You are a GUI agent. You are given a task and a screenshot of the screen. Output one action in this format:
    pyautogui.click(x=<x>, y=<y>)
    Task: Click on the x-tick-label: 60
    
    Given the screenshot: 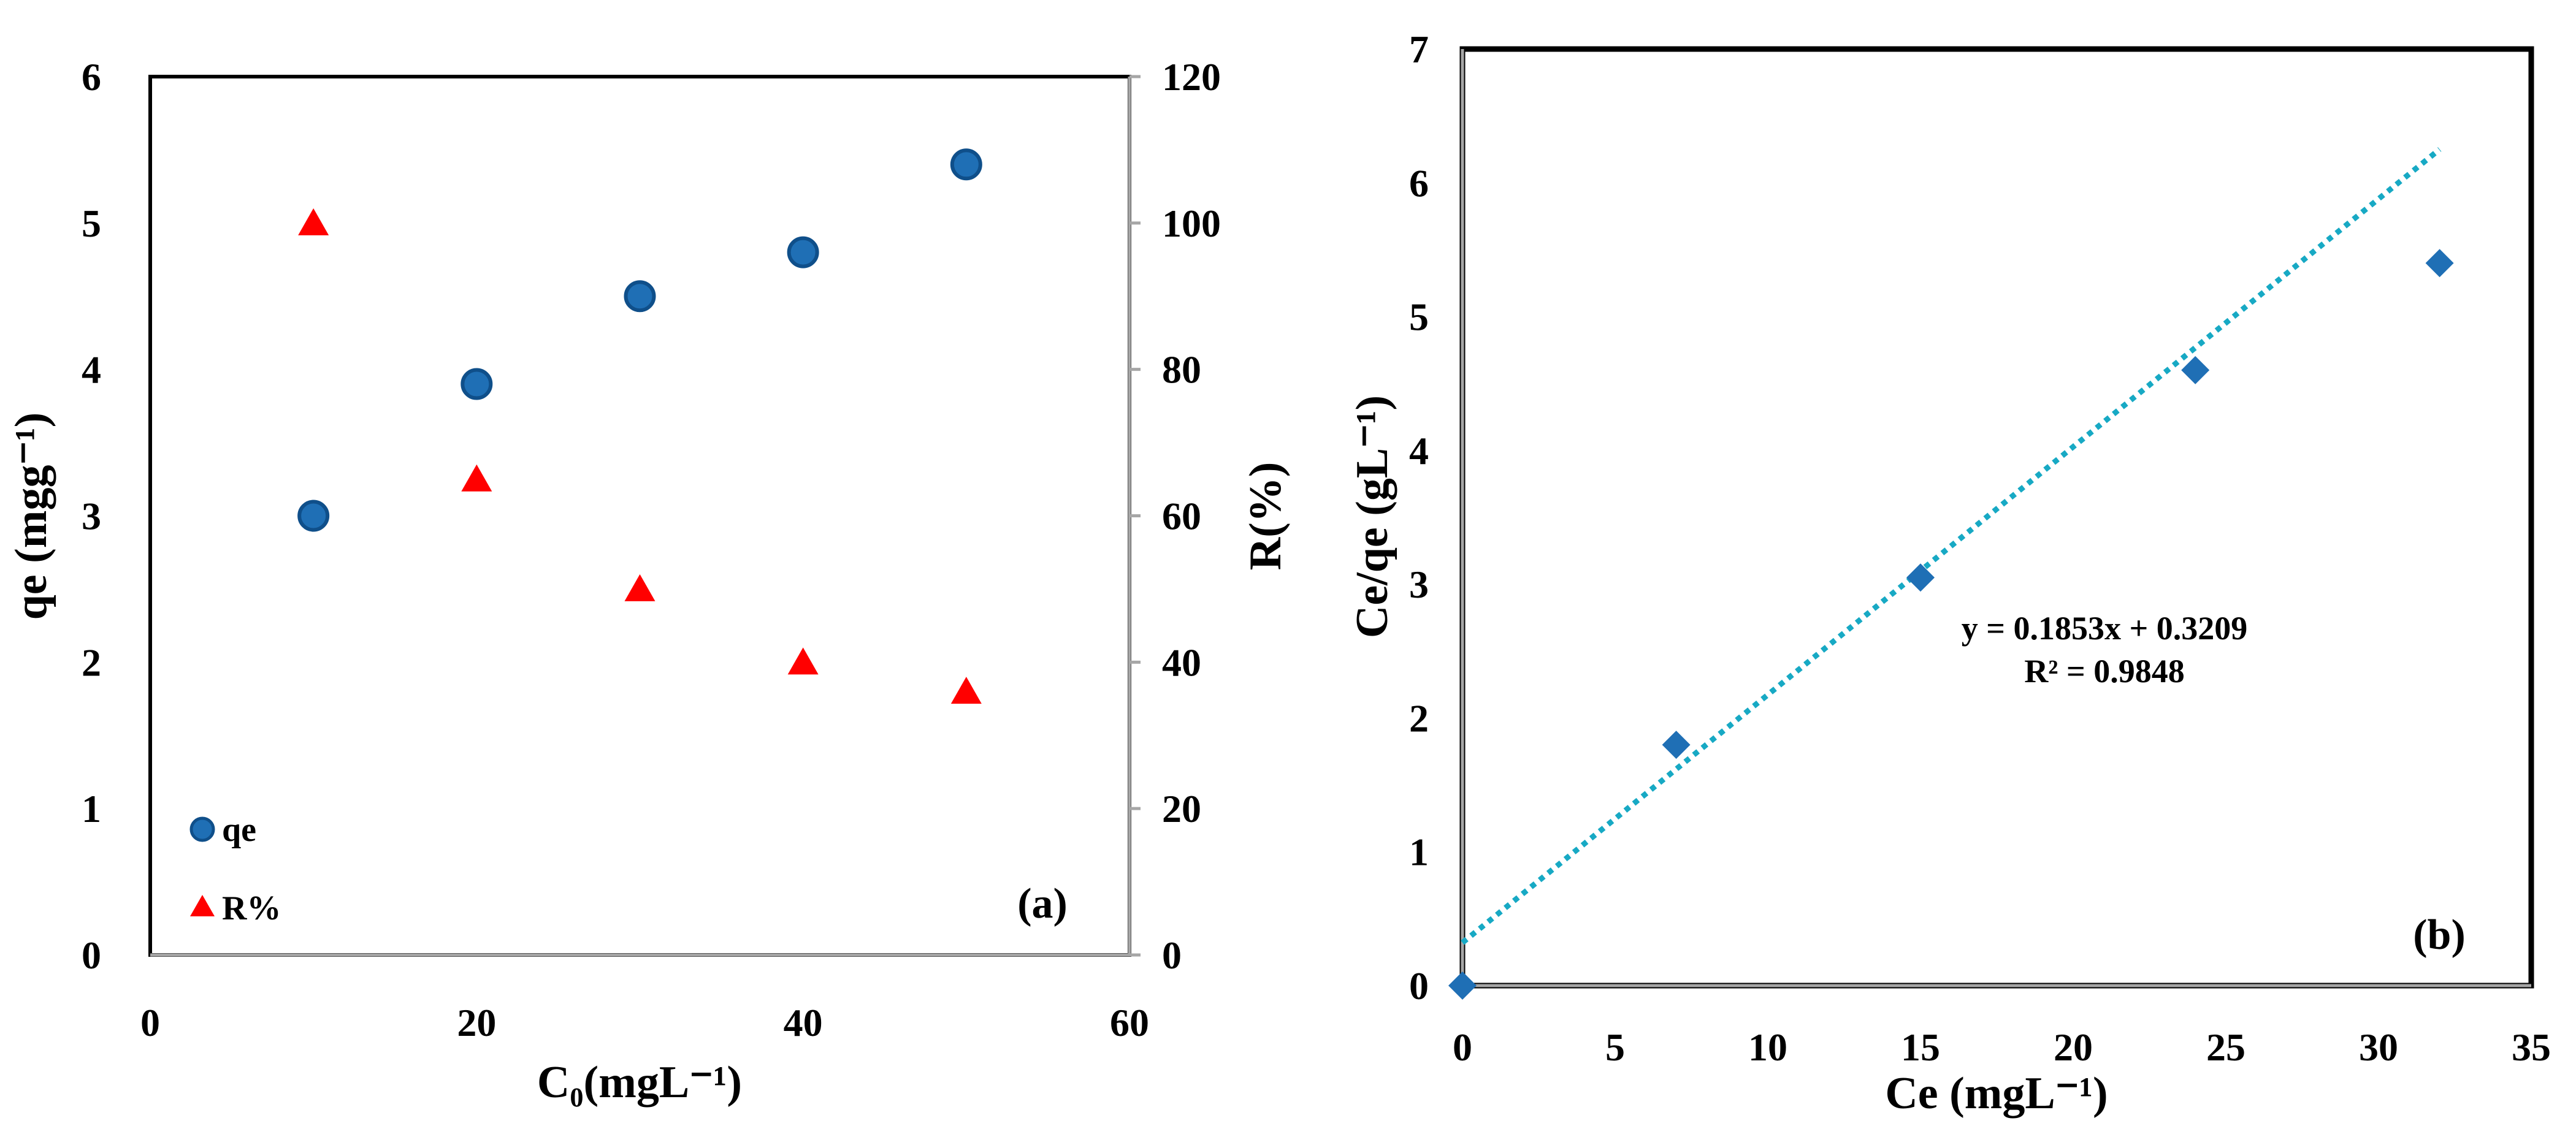 What is the action you would take?
    pyautogui.click(x=1129, y=1022)
    